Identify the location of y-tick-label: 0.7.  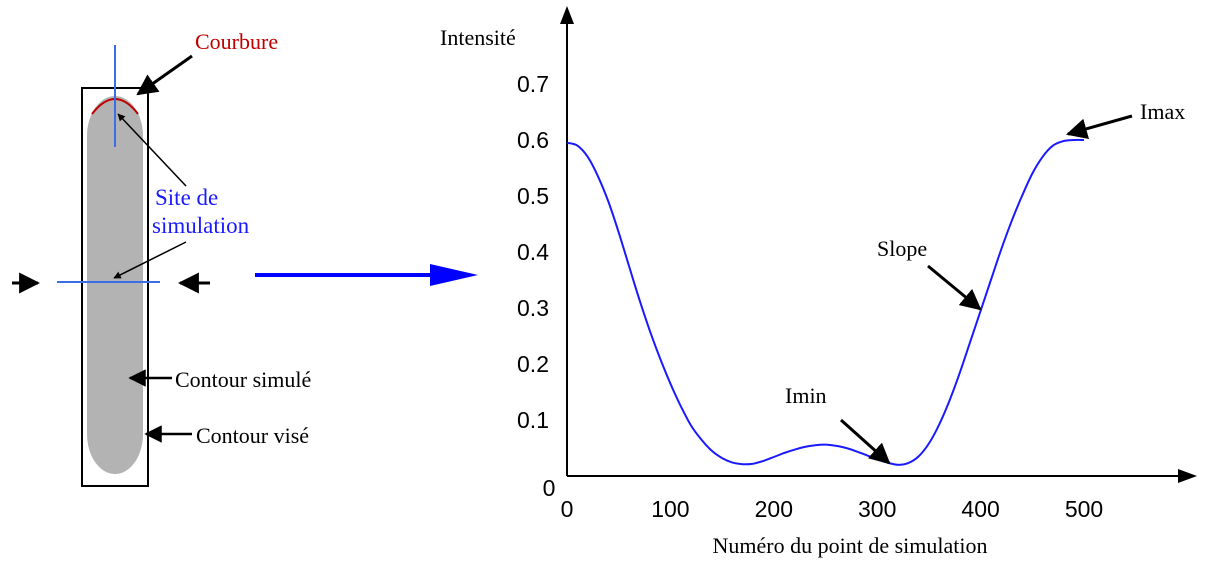
(533, 84).